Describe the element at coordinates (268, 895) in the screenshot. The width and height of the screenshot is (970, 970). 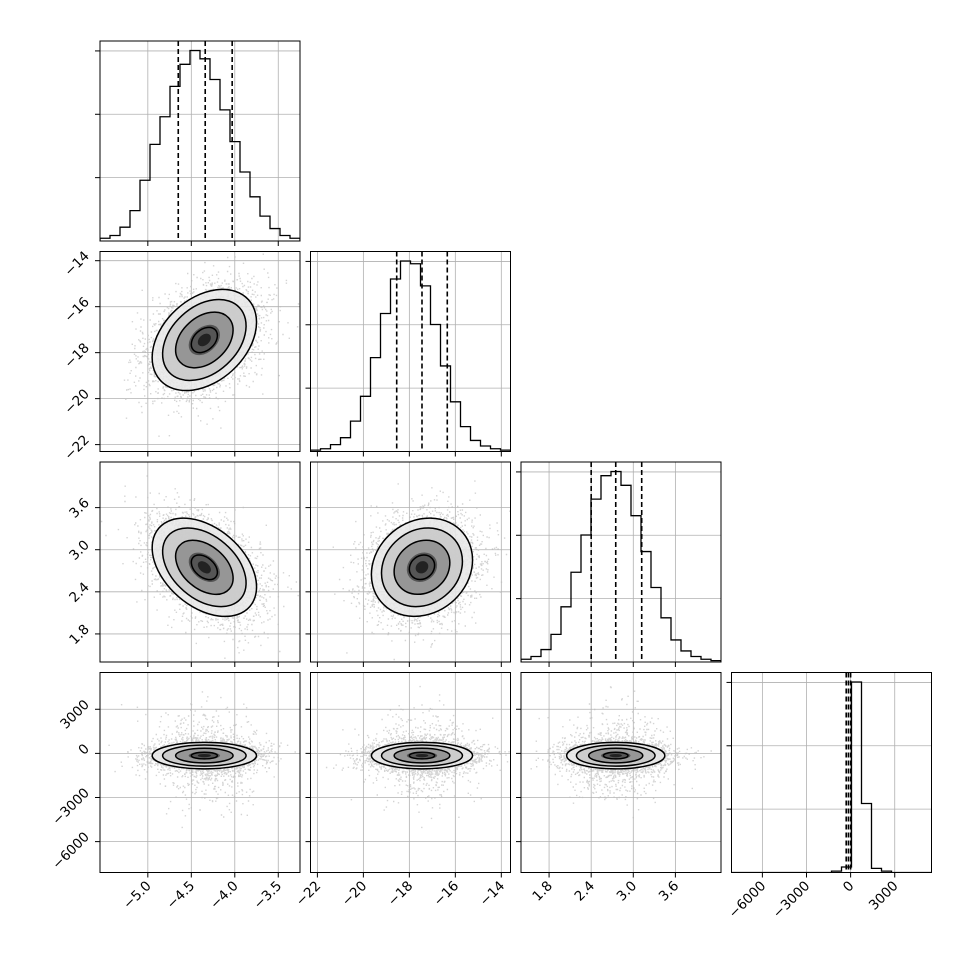
I see `tick-label-x: −3.5` at that location.